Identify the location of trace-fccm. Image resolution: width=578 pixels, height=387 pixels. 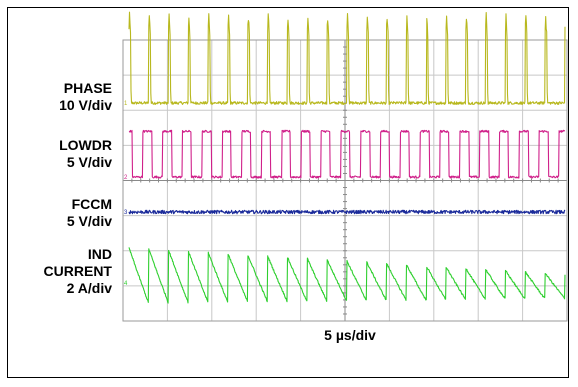
(347, 212).